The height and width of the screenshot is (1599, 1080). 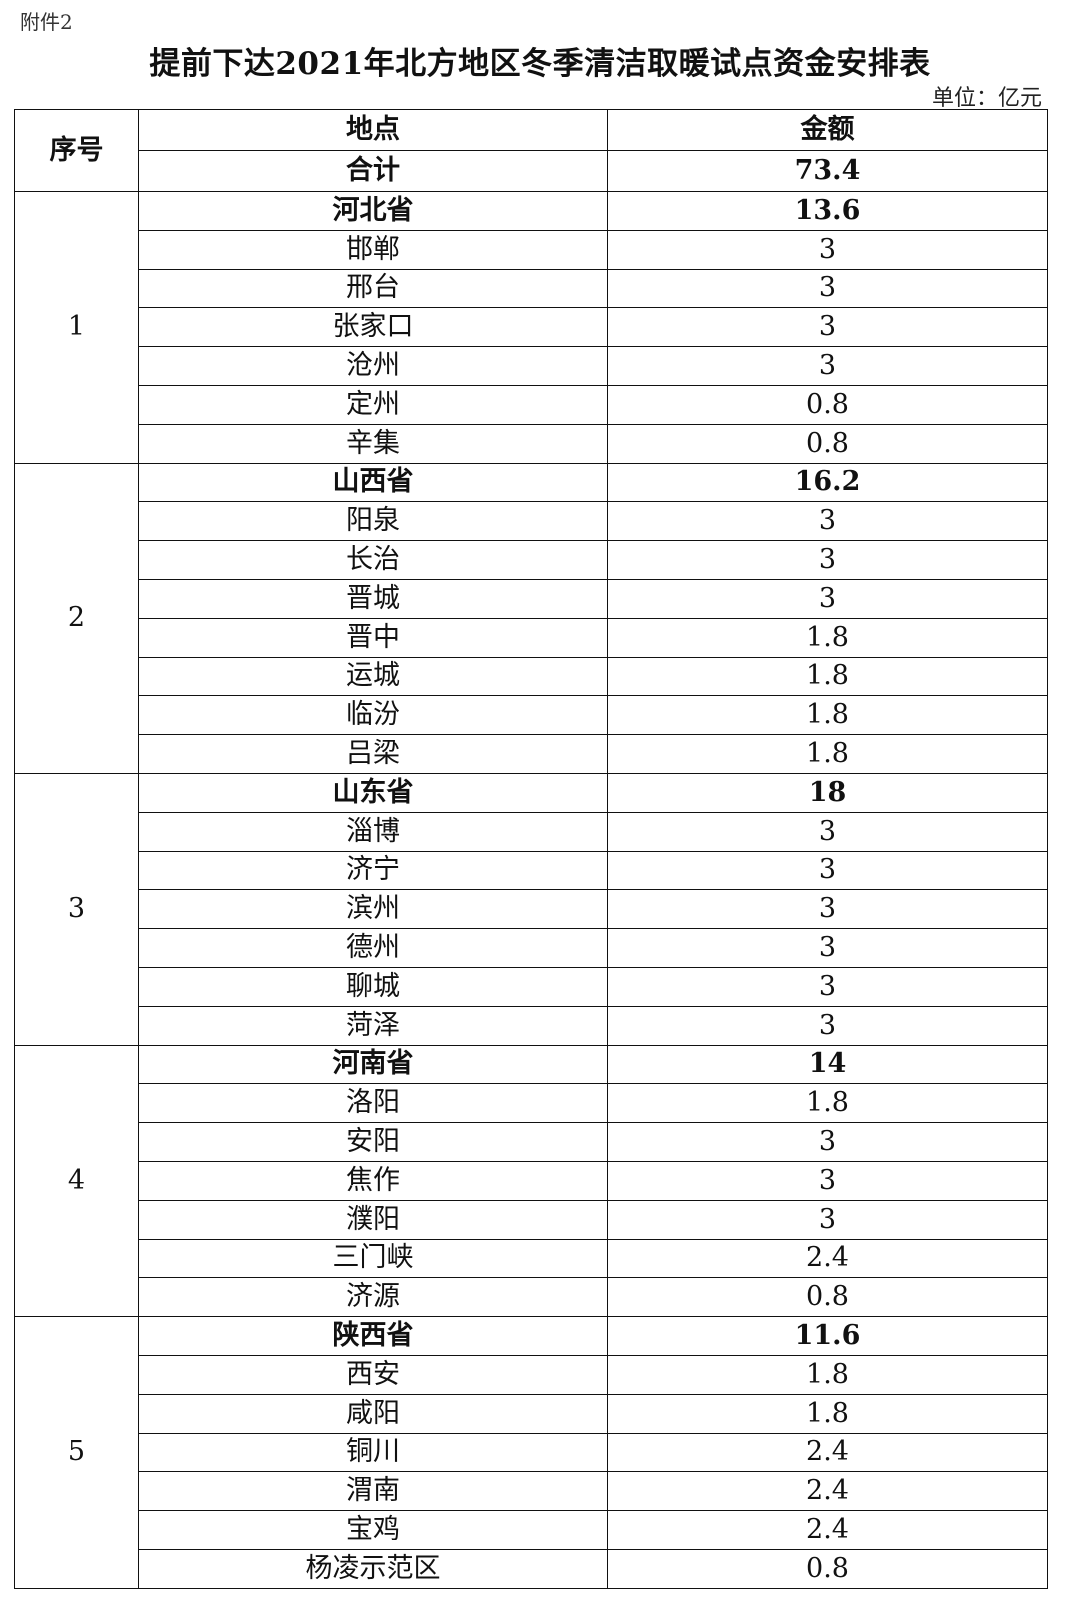 I want to click on province-amount: 13.6, so click(x=827, y=211).